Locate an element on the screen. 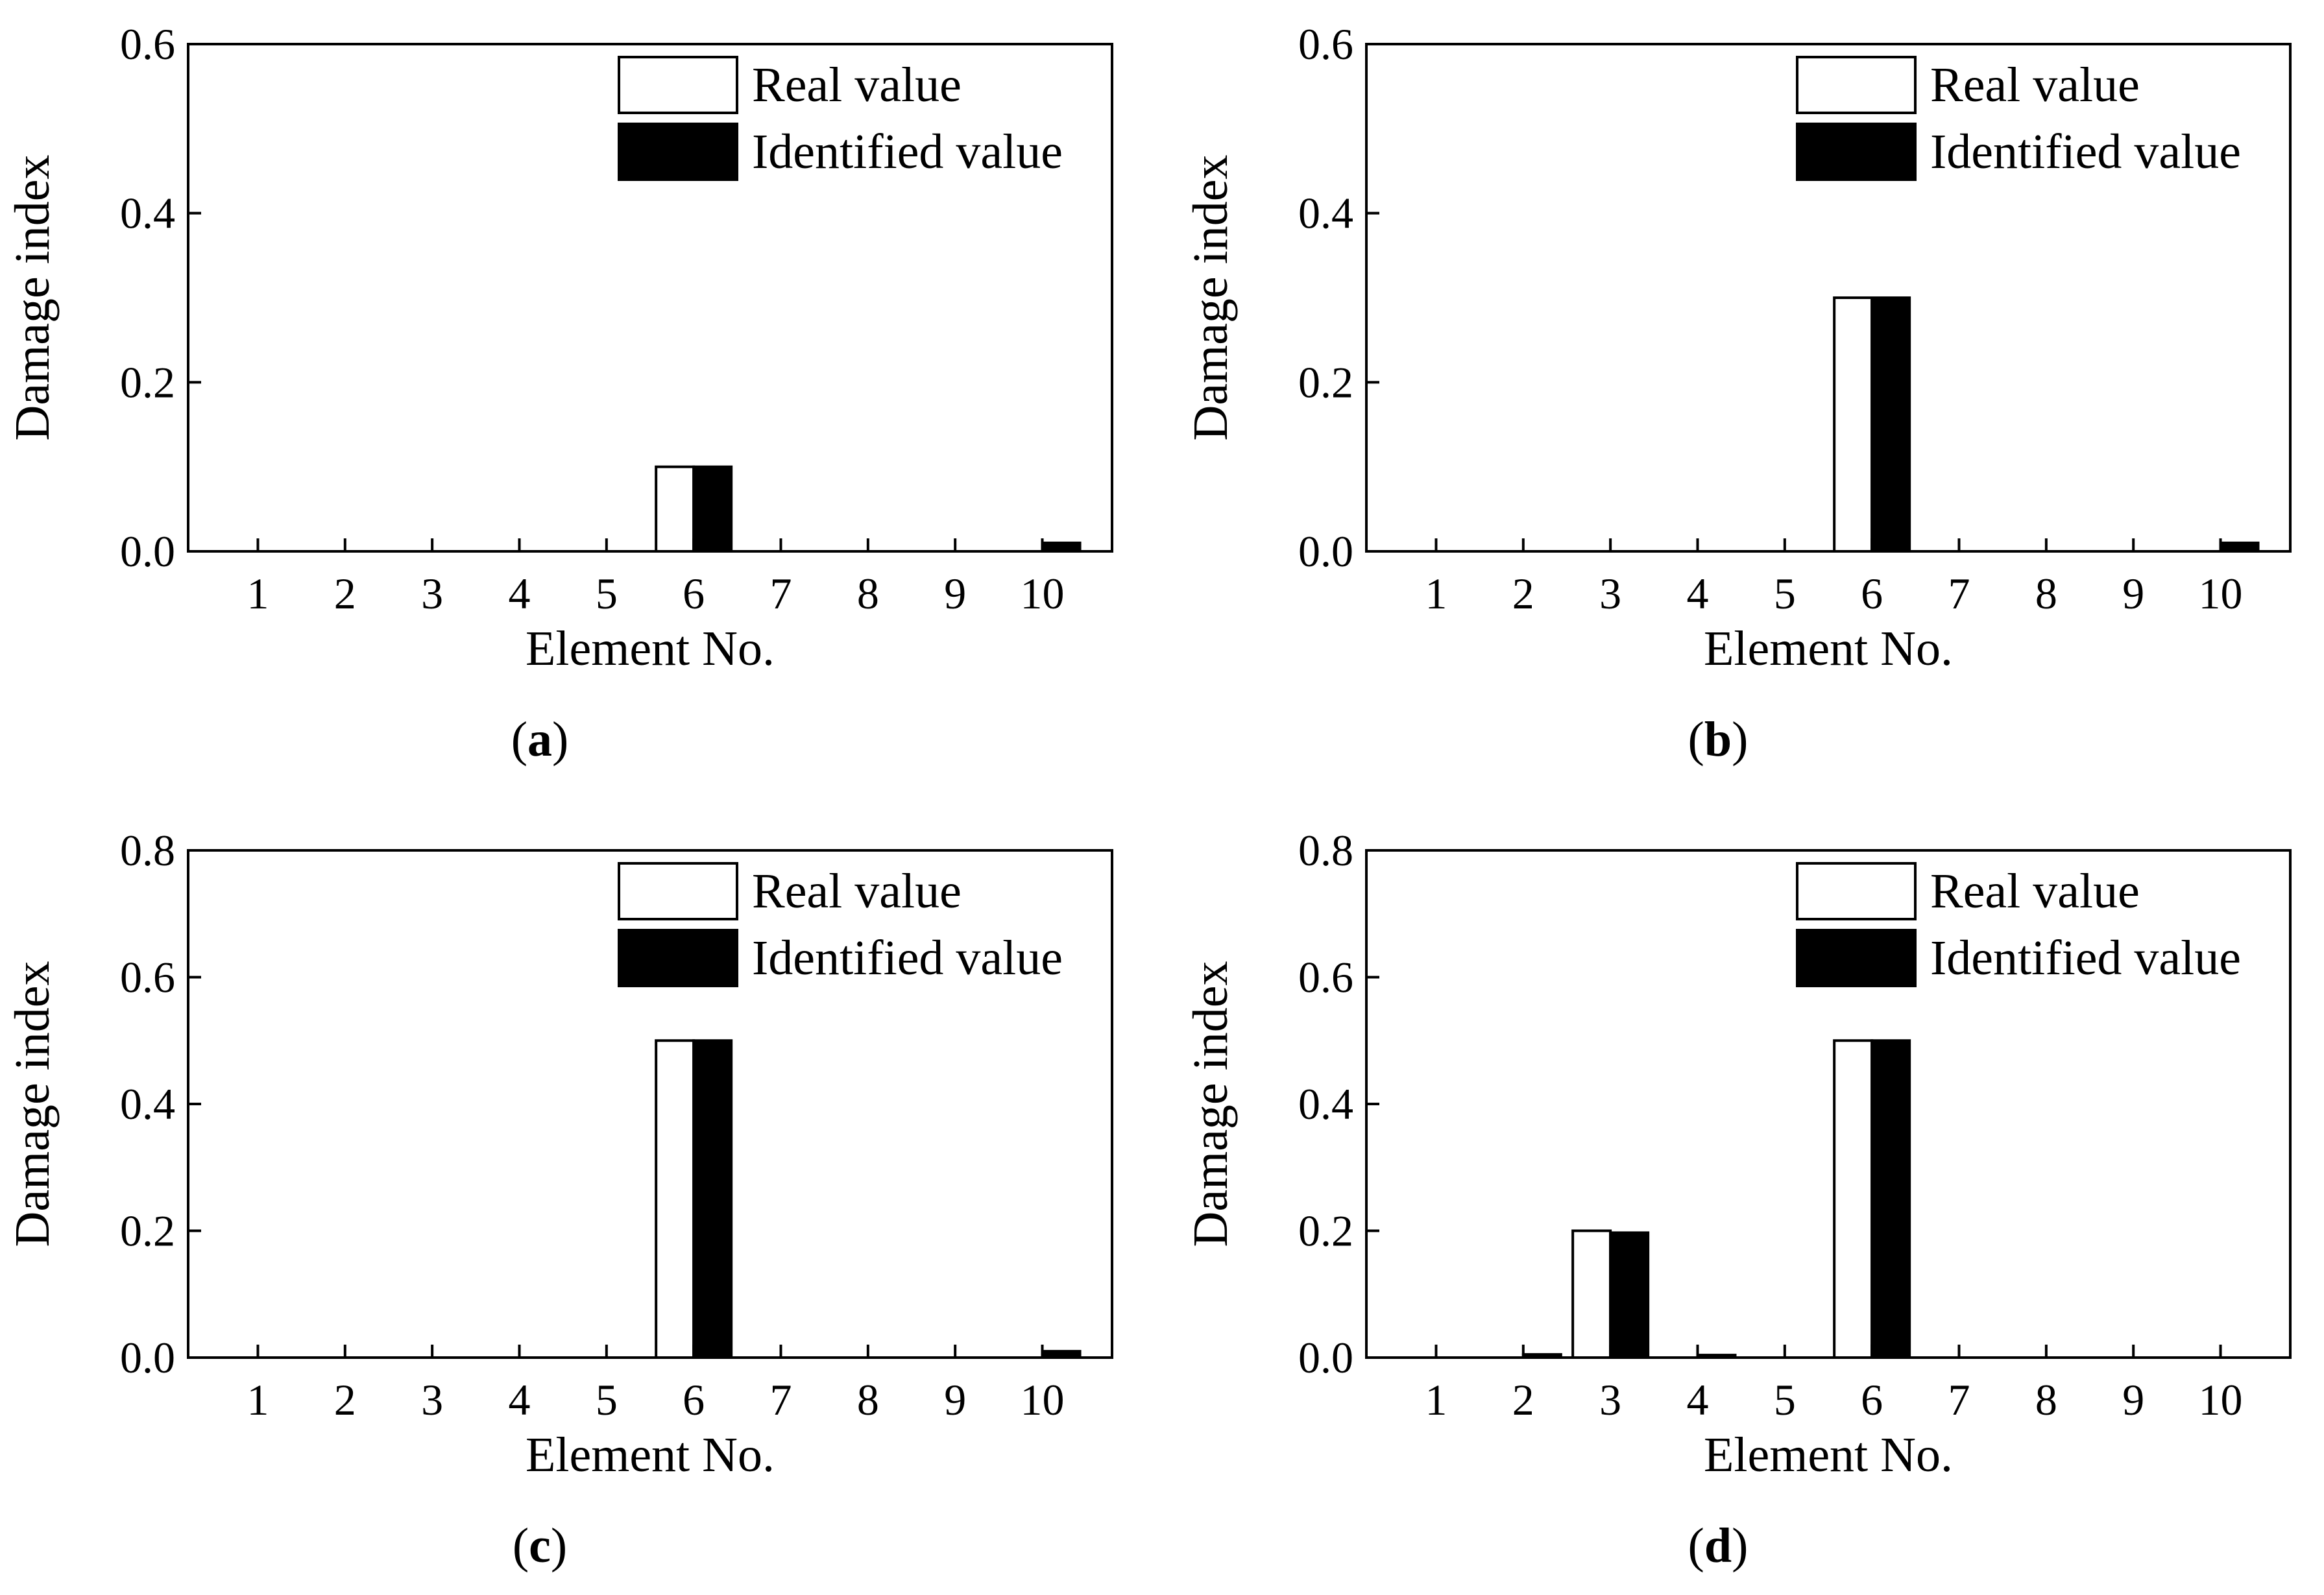 This screenshot has height=1595, width=2324. panel-caption-letter: b is located at coordinates (1718, 739).